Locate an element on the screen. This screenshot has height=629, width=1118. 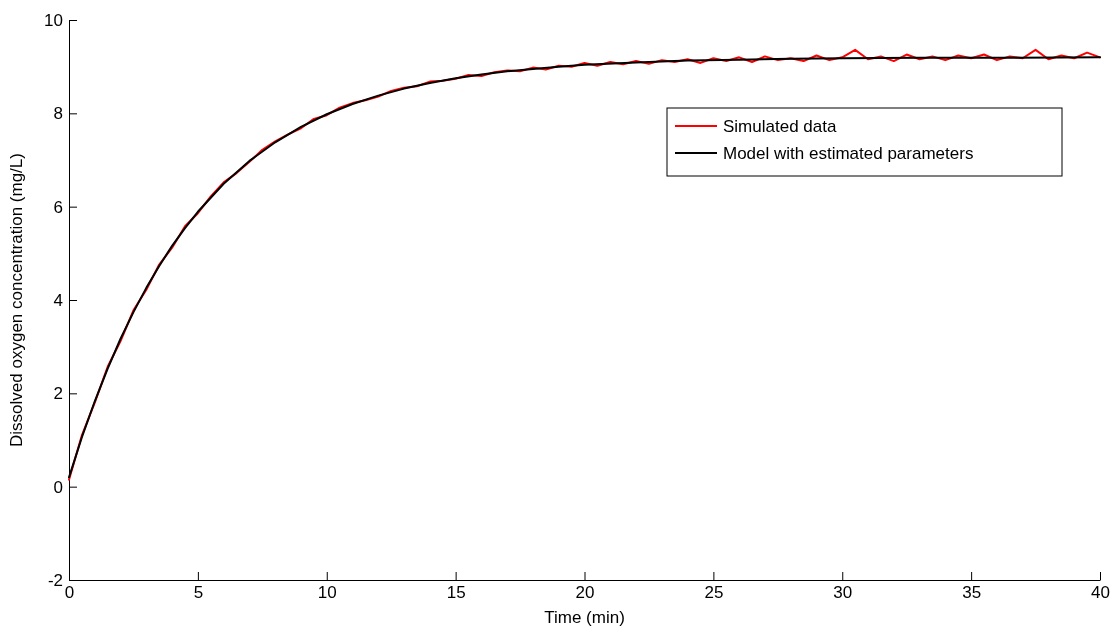
y-tick-label: 0 is located at coordinates (58, 487).